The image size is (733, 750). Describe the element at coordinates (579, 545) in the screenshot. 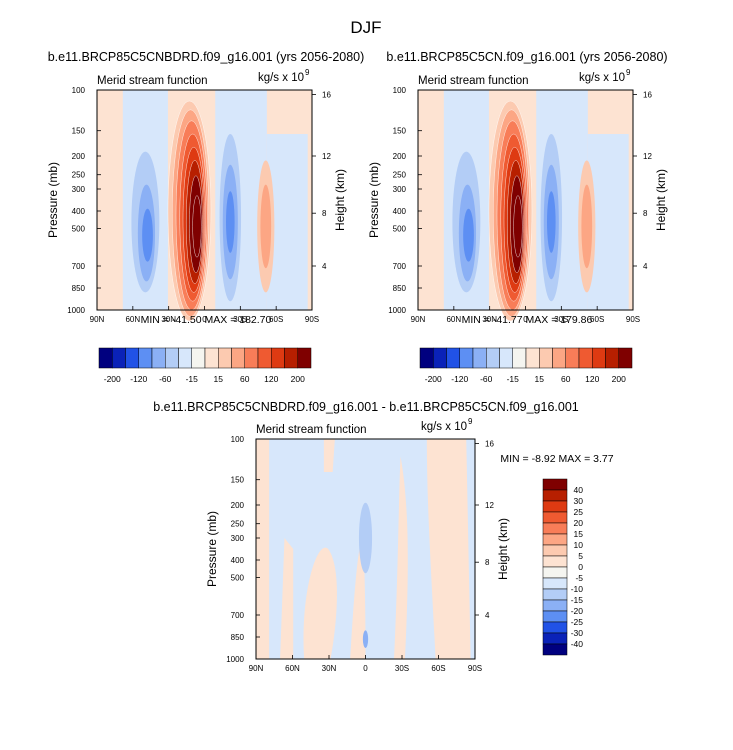

I see `colorbar-label: 10` at that location.